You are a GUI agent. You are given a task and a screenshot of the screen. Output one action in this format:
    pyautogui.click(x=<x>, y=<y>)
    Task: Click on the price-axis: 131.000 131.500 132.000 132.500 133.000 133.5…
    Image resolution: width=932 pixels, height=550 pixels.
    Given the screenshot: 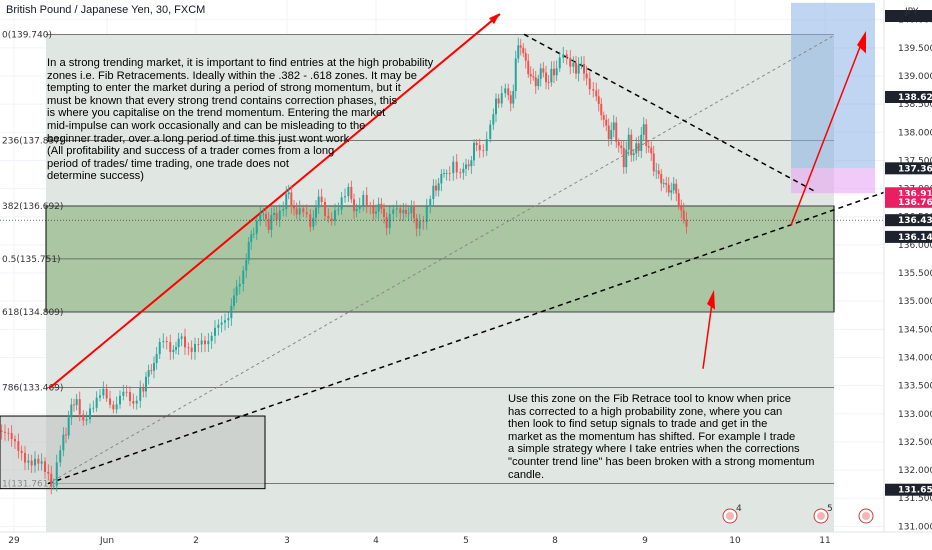 What is the action you would take?
    pyautogui.click(x=907, y=275)
    